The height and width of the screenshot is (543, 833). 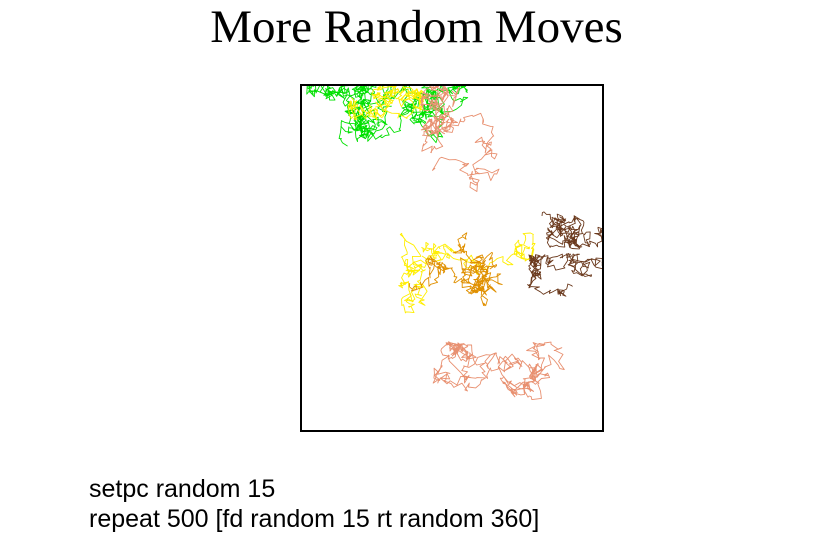 What do you see at coordinates (182, 489) in the screenshot?
I see `code-line-setpc: setpc random 15` at bounding box center [182, 489].